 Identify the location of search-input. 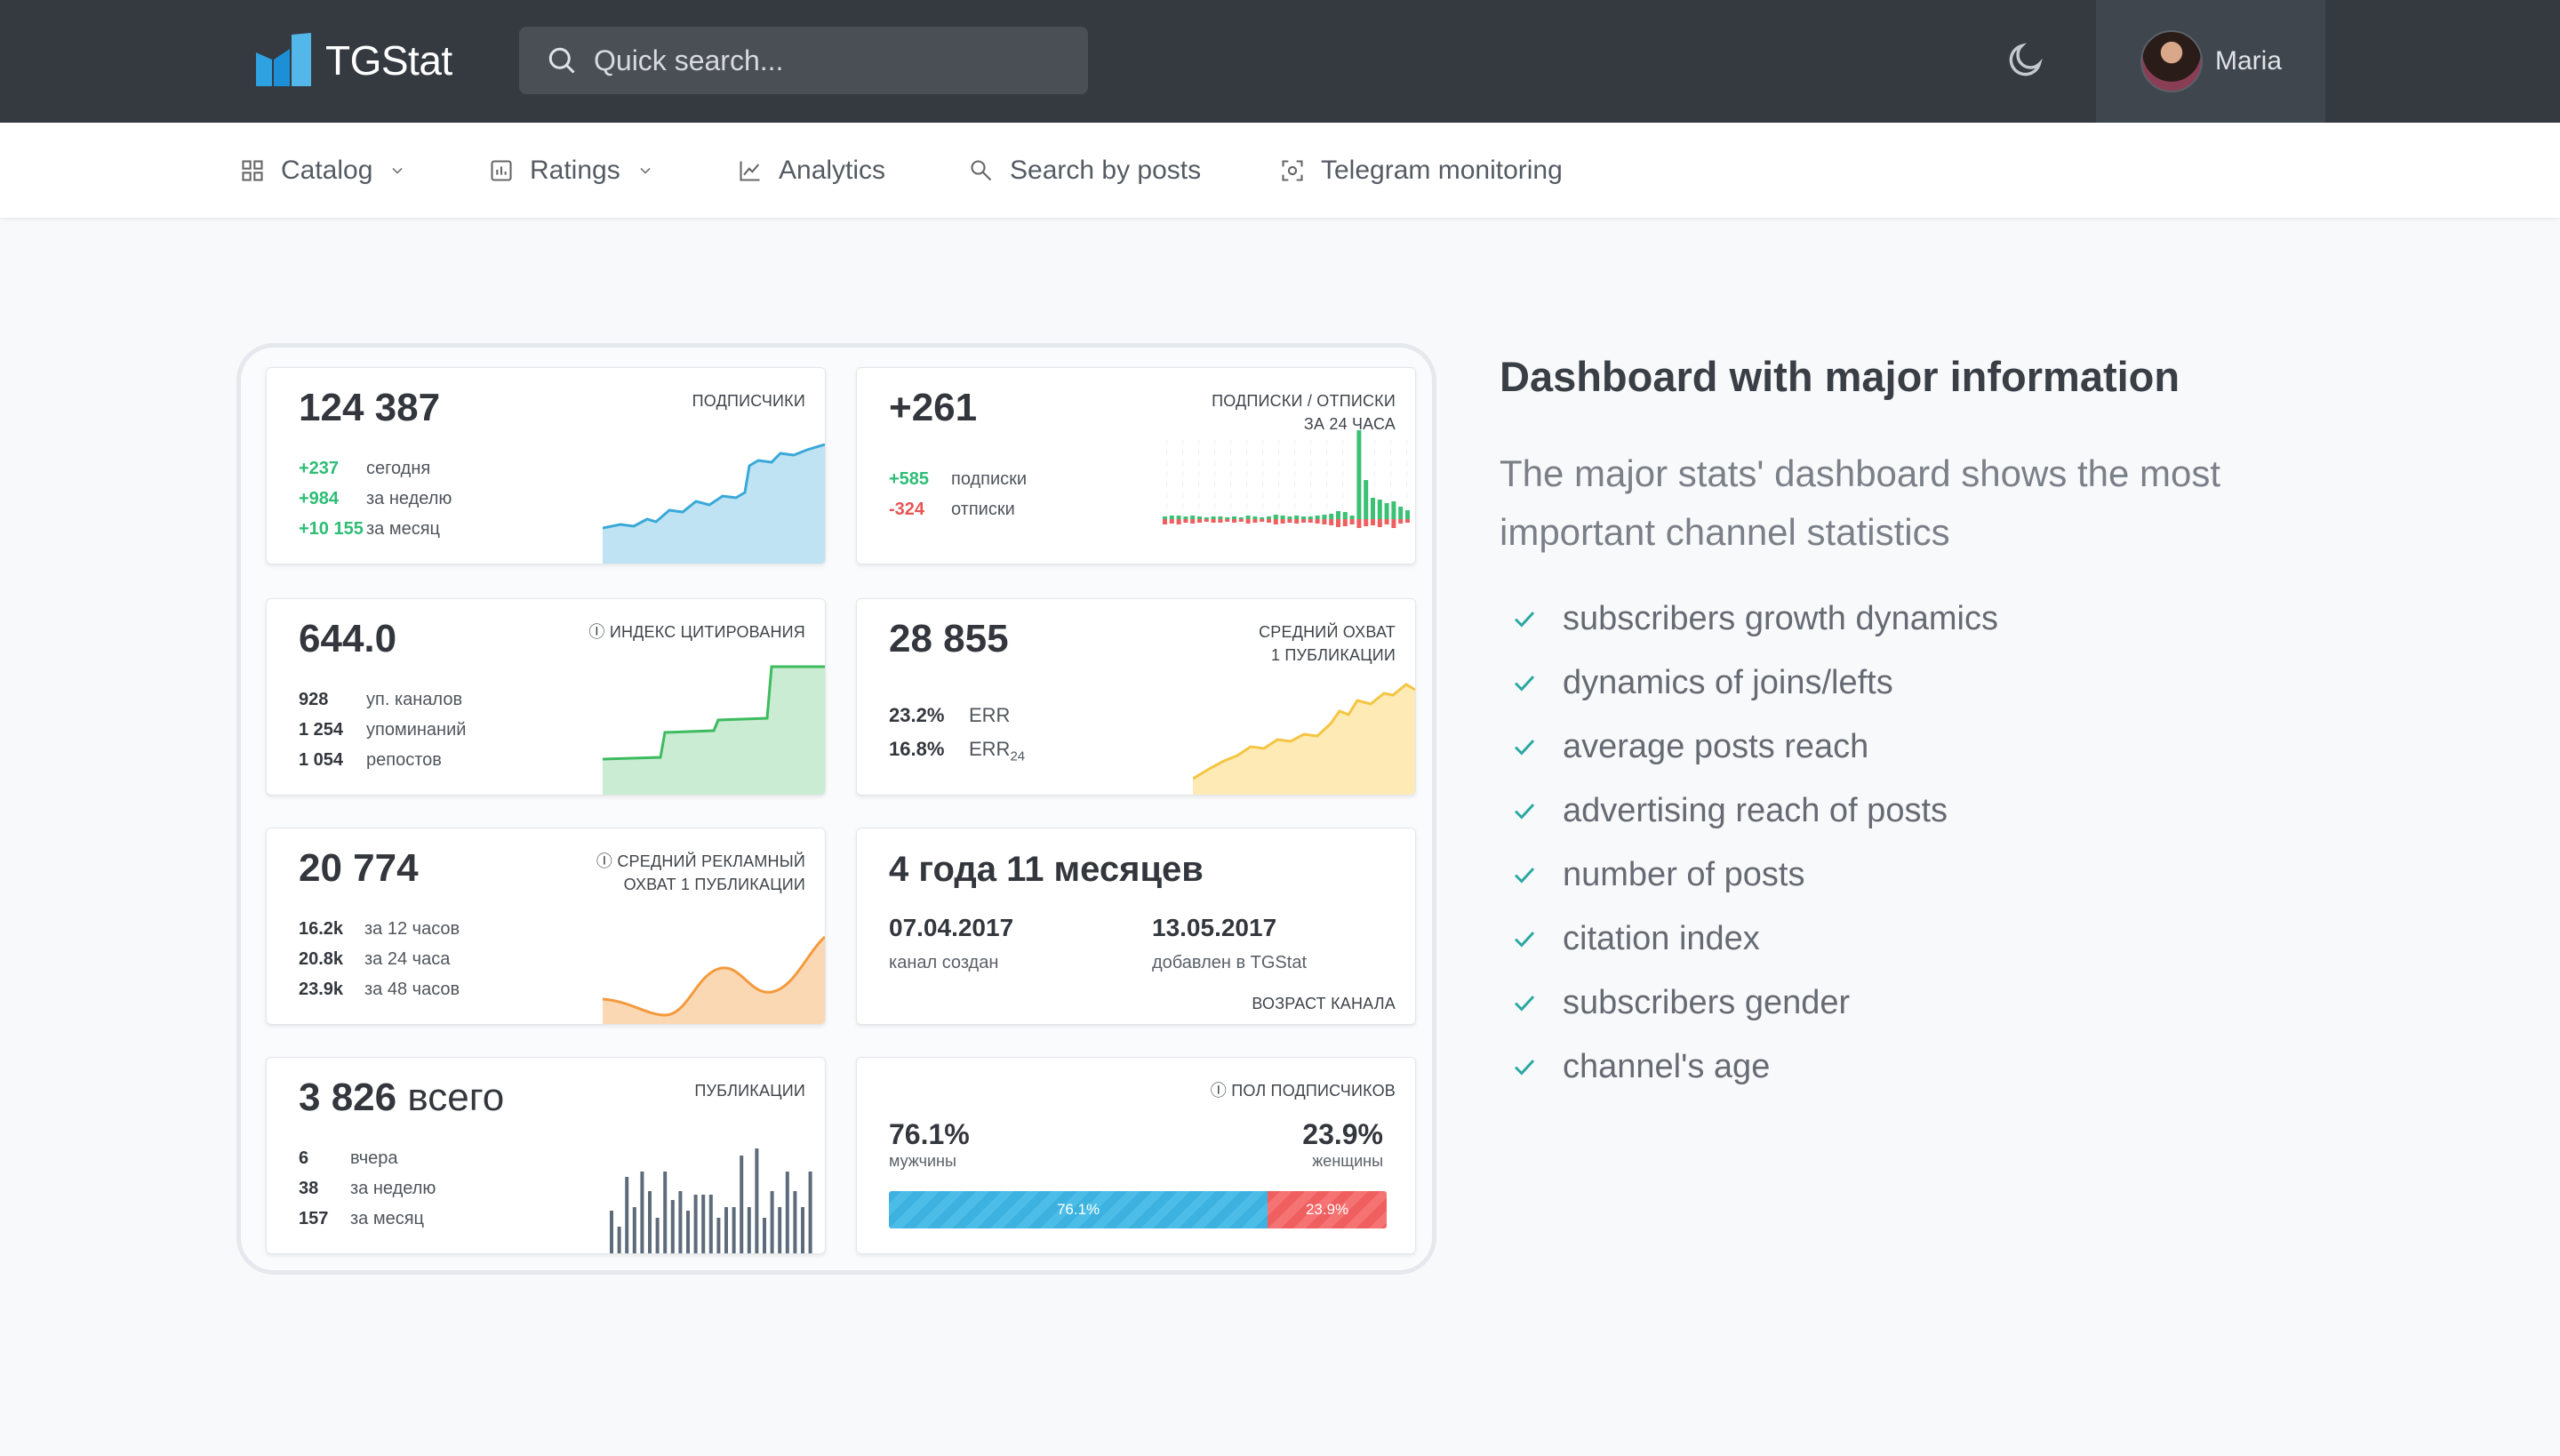
(834, 60).